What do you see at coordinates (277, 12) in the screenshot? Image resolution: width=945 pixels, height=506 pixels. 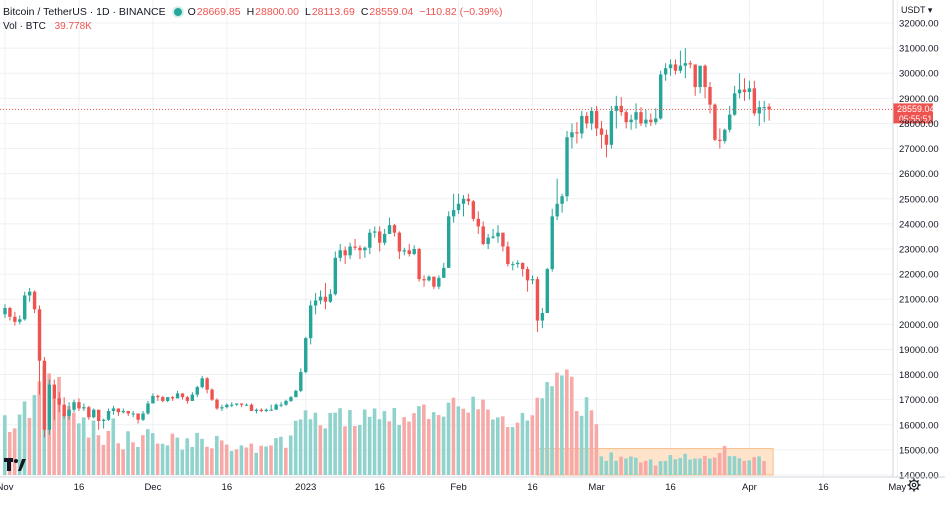 I see `high-value: 28800.00` at bounding box center [277, 12].